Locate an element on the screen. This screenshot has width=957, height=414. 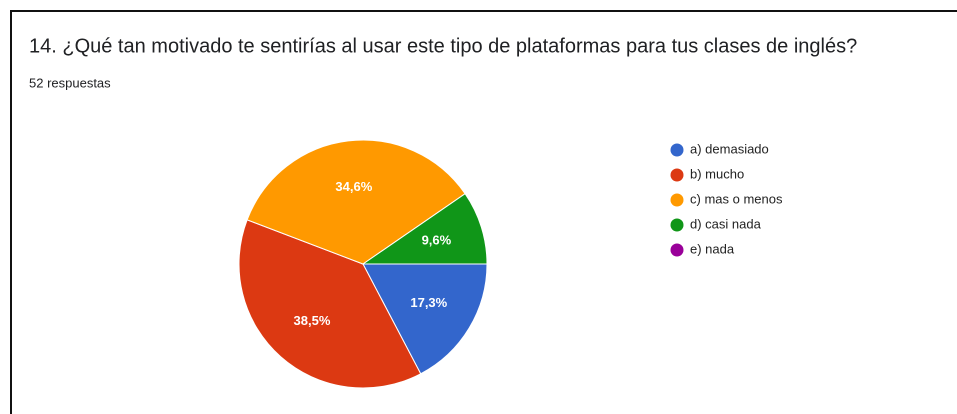
slice-label: 17,3% is located at coordinates (428, 302).